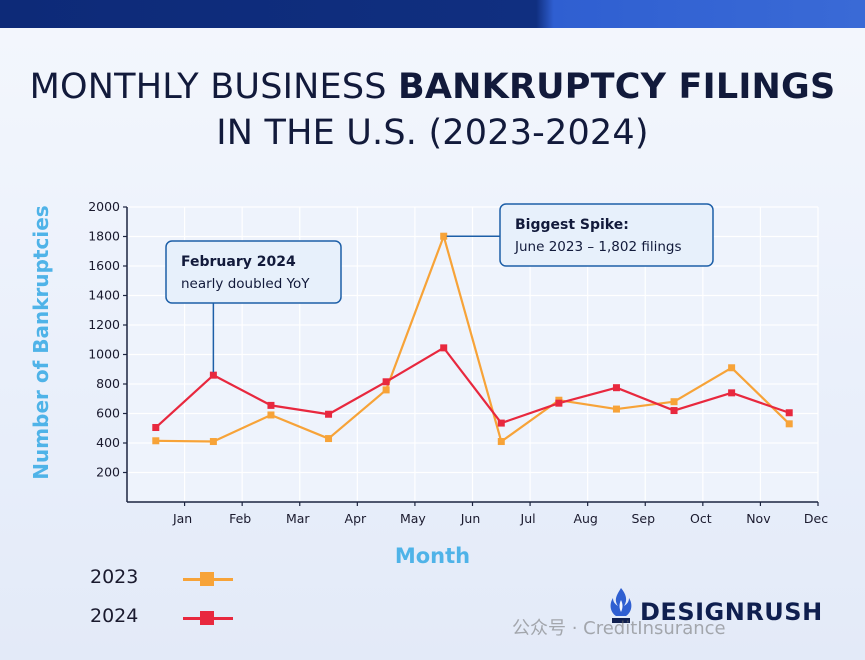  What do you see at coordinates (298, 518) in the screenshot?
I see `x-tick-label: Mar` at bounding box center [298, 518].